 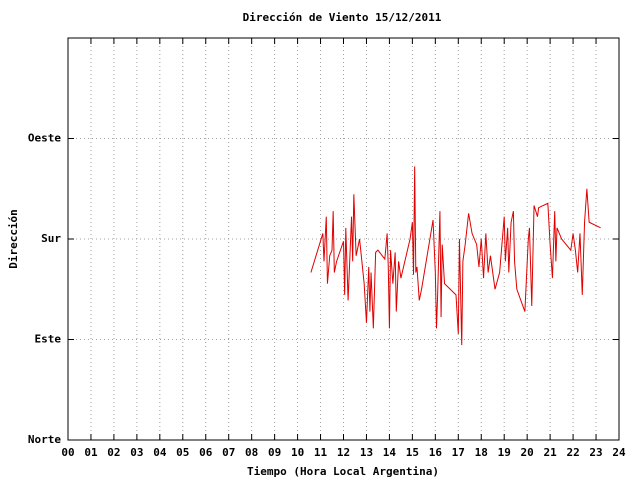 I want to click on x-tick-label: 19, so click(x=504, y=452).